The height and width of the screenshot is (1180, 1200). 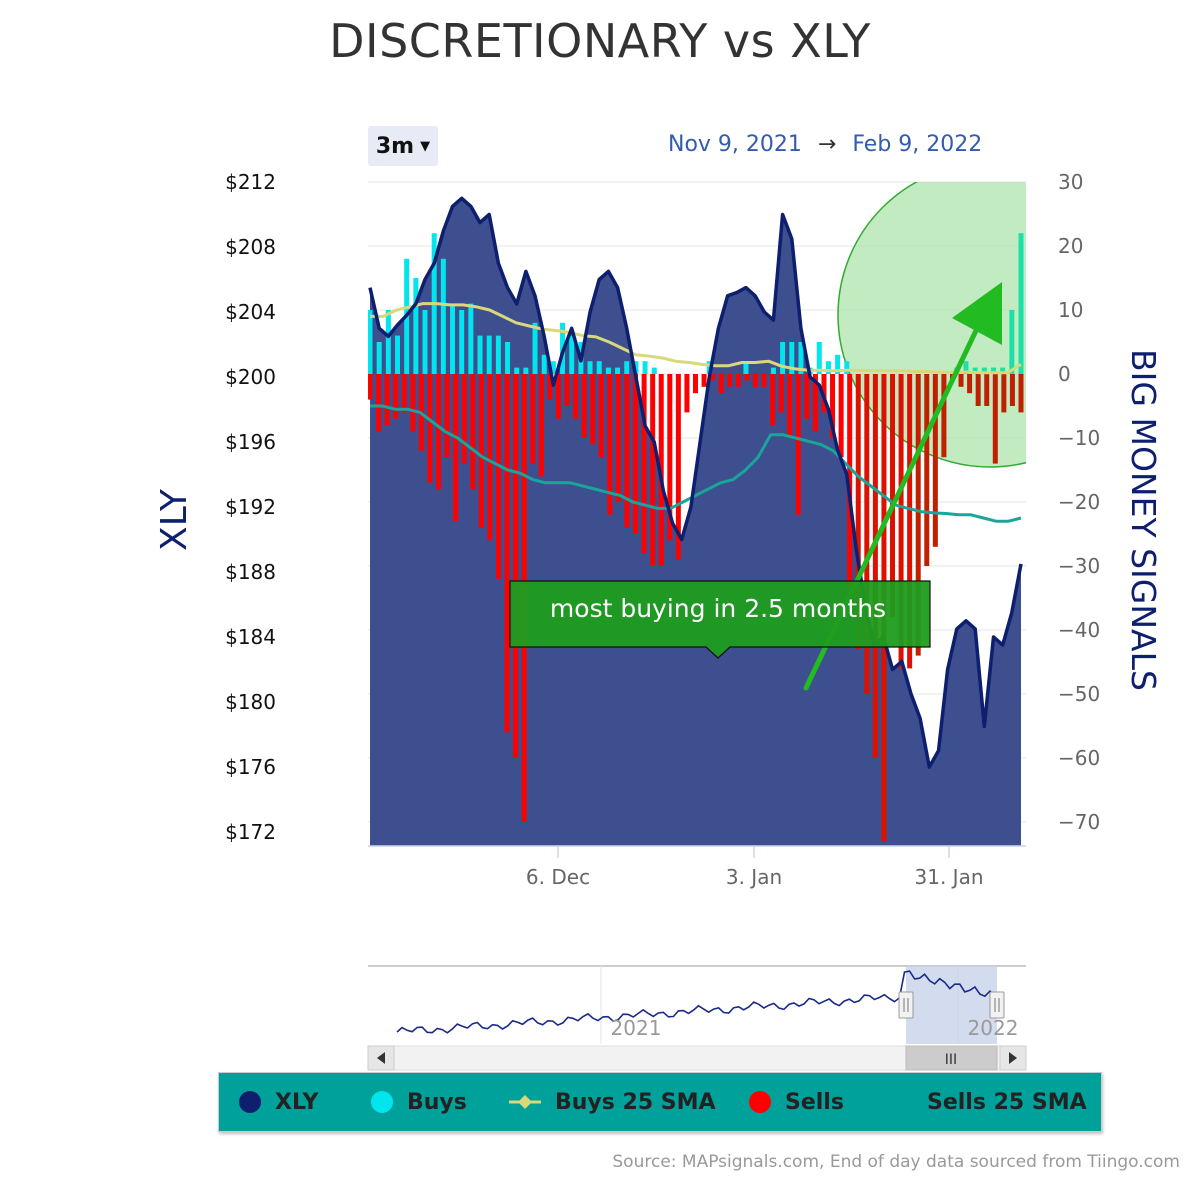 I want to click on legend-item-sells: Sells, so click(x=796, y=1102).